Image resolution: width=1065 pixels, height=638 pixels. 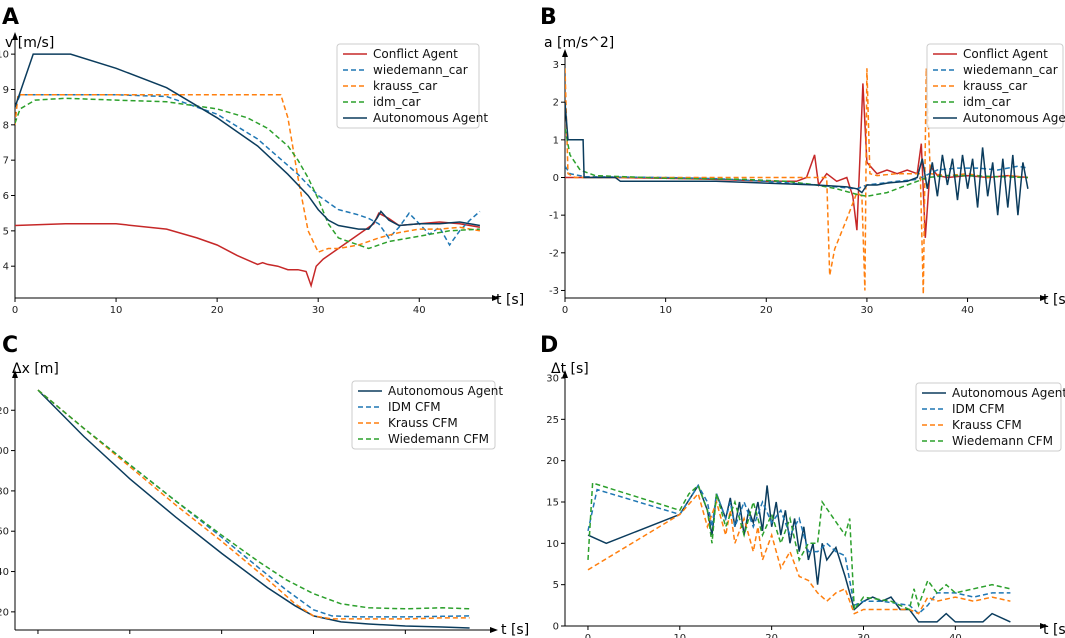 What do you see at coordinates (987, 102) in the screenshot?
I see `panel-b-legend-entry: idm_car` at bounding box center [987, 102].